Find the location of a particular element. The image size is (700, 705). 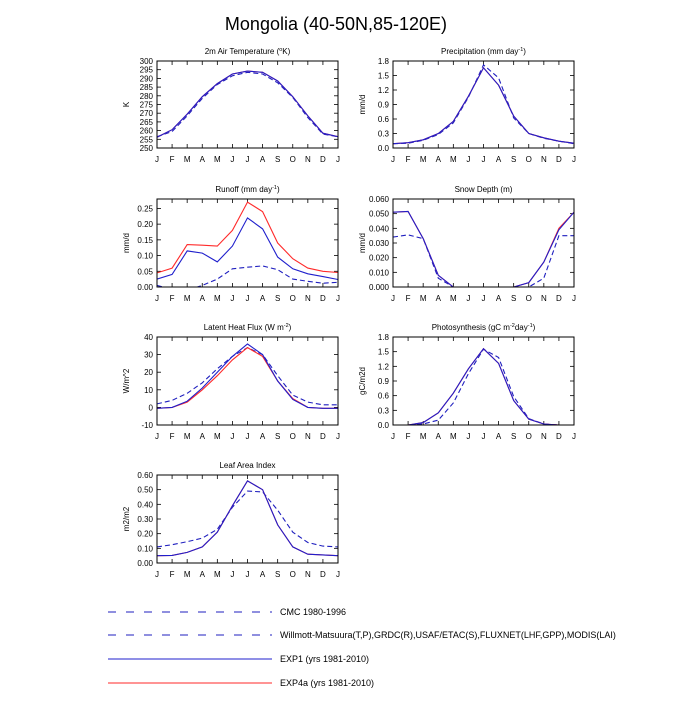

panel-title-part: day is located at coordinates (521, 327).